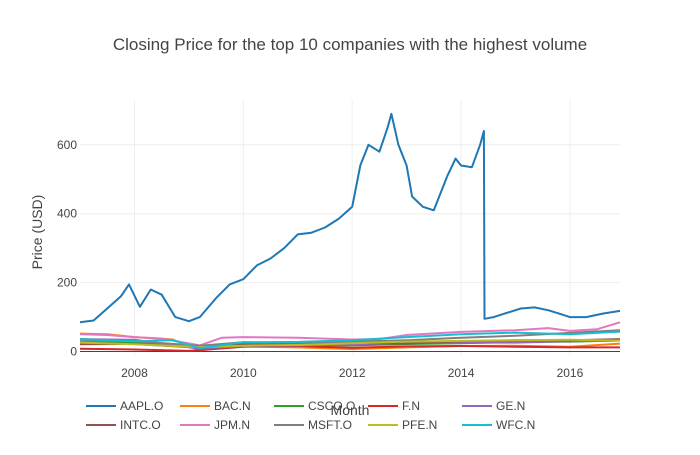  I want to click on legend-label: PFE.N, so click(419, 425).